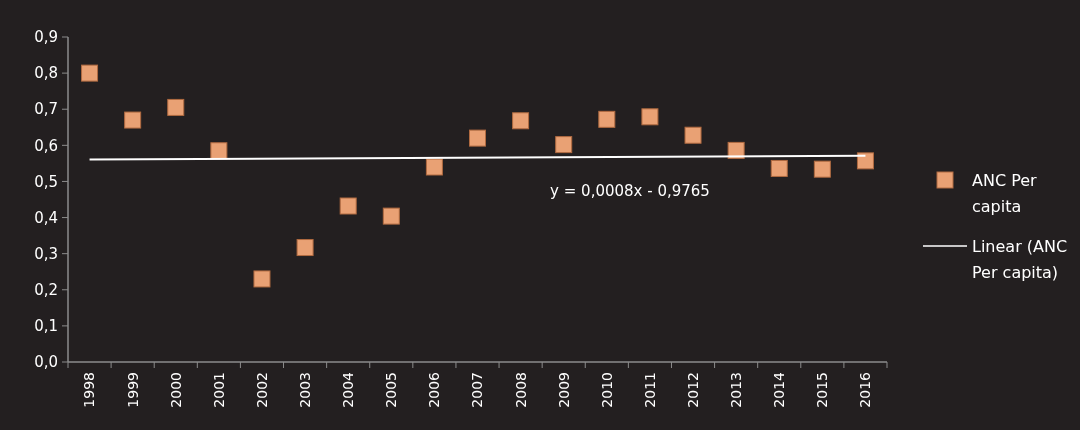 This screenshot has height=430, width=1080. Describe the element at coordinates (391, 390) in the screenshot. I see `x-tick-label: 2005` at that location.